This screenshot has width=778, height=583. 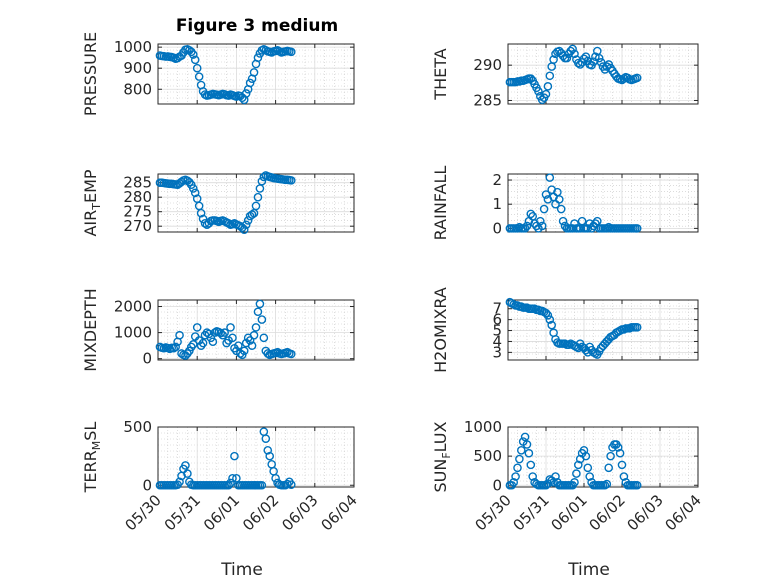 I want to click on y-tick-label: 270, so click(x=137, y=226).